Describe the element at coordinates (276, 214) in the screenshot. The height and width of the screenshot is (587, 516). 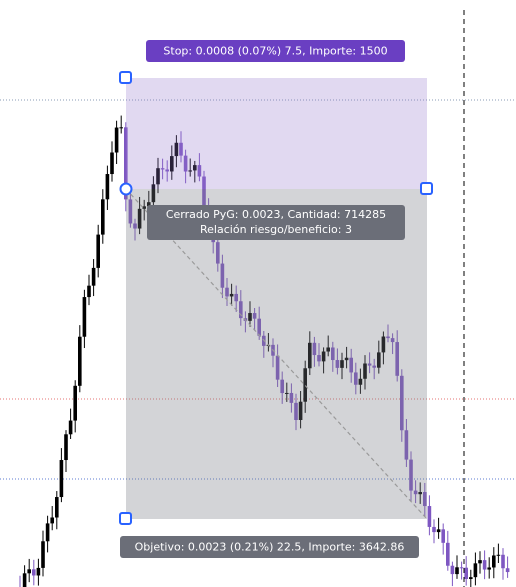
I see `result-label: Cerrado PyG: 0.0023, Cantidad: 714285` at that location.